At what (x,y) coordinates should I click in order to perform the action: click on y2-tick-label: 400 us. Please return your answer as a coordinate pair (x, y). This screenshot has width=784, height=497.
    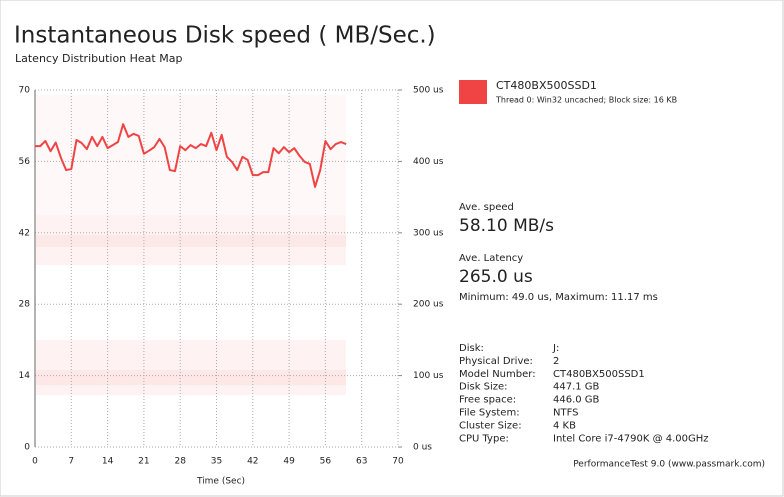
    Looking at the image, I should click on (428, 162).